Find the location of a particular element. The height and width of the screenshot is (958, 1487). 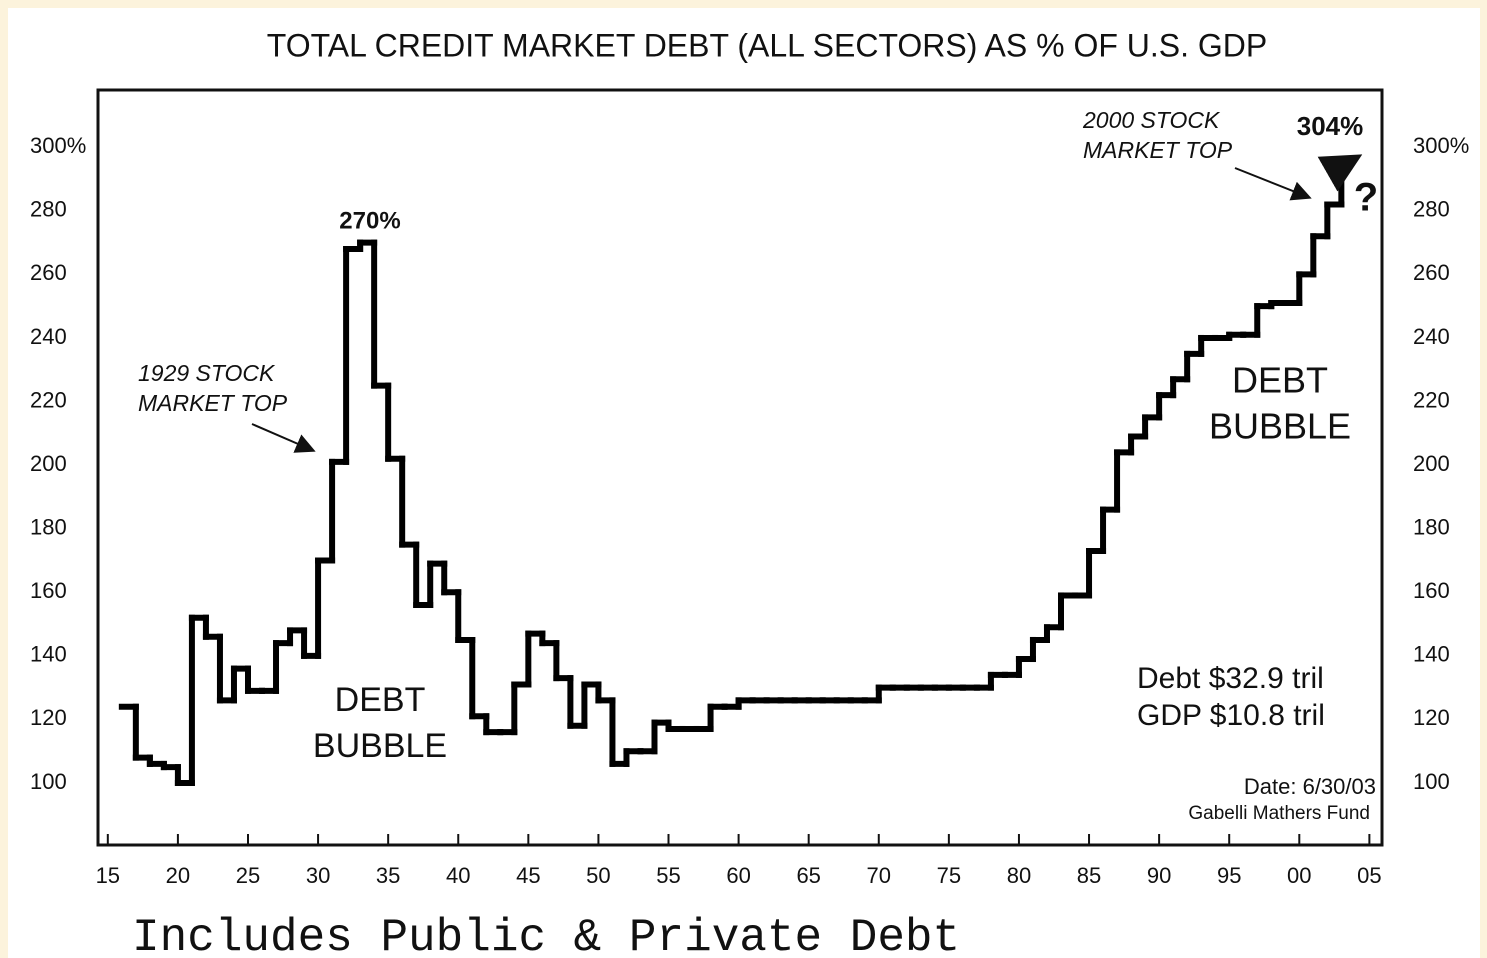

y-tick-label: 200 is located at coordinates (48, 463).